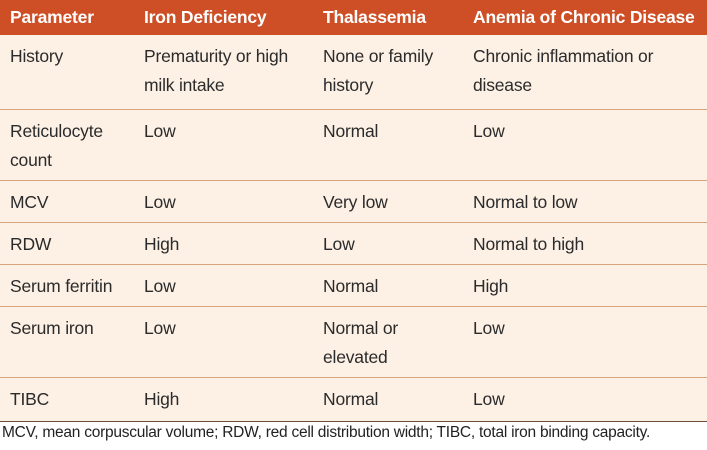 The width and height of the screenshot is (707, 450). I want to click on table-row: TIBC High Normal Low, so click(353, 399).